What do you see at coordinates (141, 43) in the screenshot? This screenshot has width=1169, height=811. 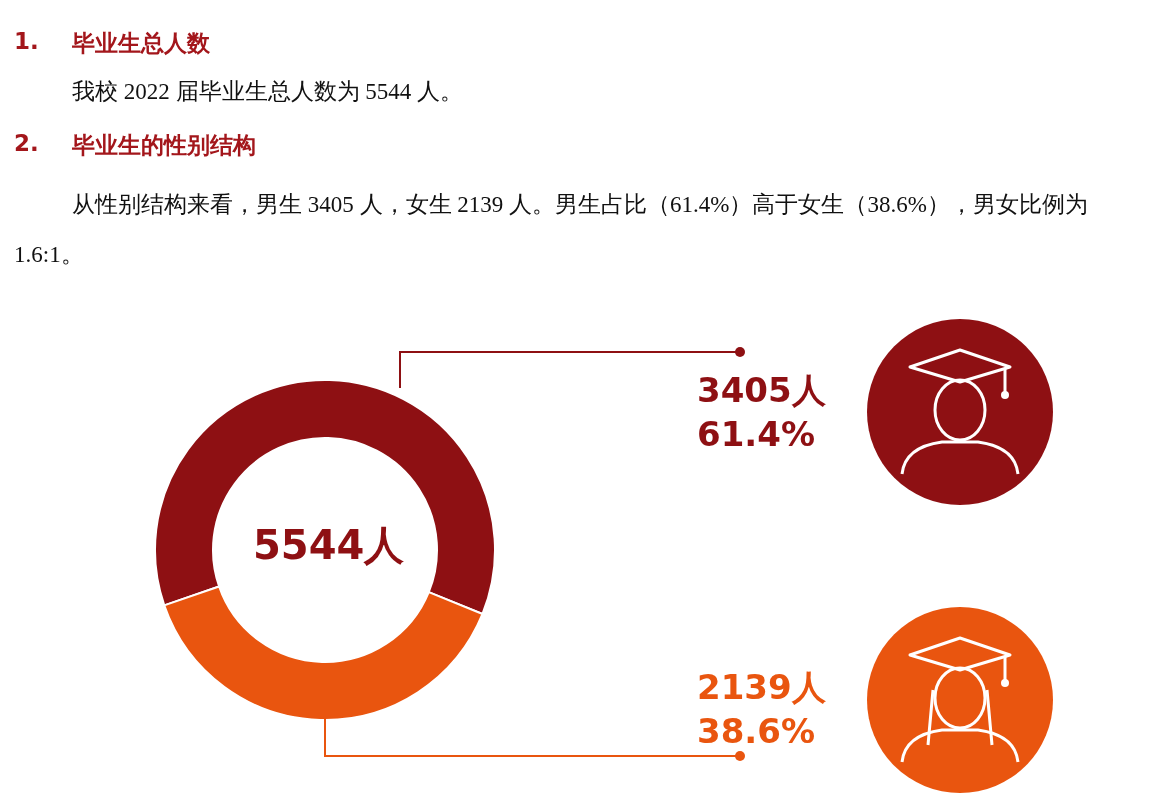 I see `text: 毕业生总人数` at bounding box center [141, 43].